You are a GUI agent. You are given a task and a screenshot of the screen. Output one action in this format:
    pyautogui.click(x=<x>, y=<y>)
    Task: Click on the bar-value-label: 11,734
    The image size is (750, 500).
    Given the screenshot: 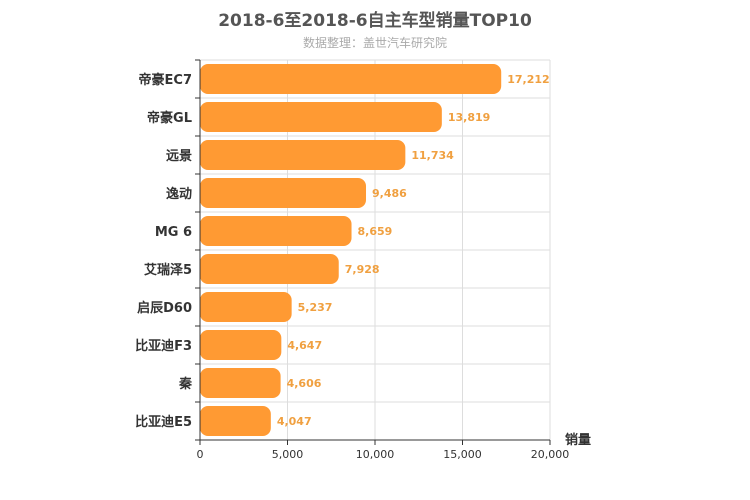 What is the action you would take?
    pyautogui.click(x=432, y=155)
    